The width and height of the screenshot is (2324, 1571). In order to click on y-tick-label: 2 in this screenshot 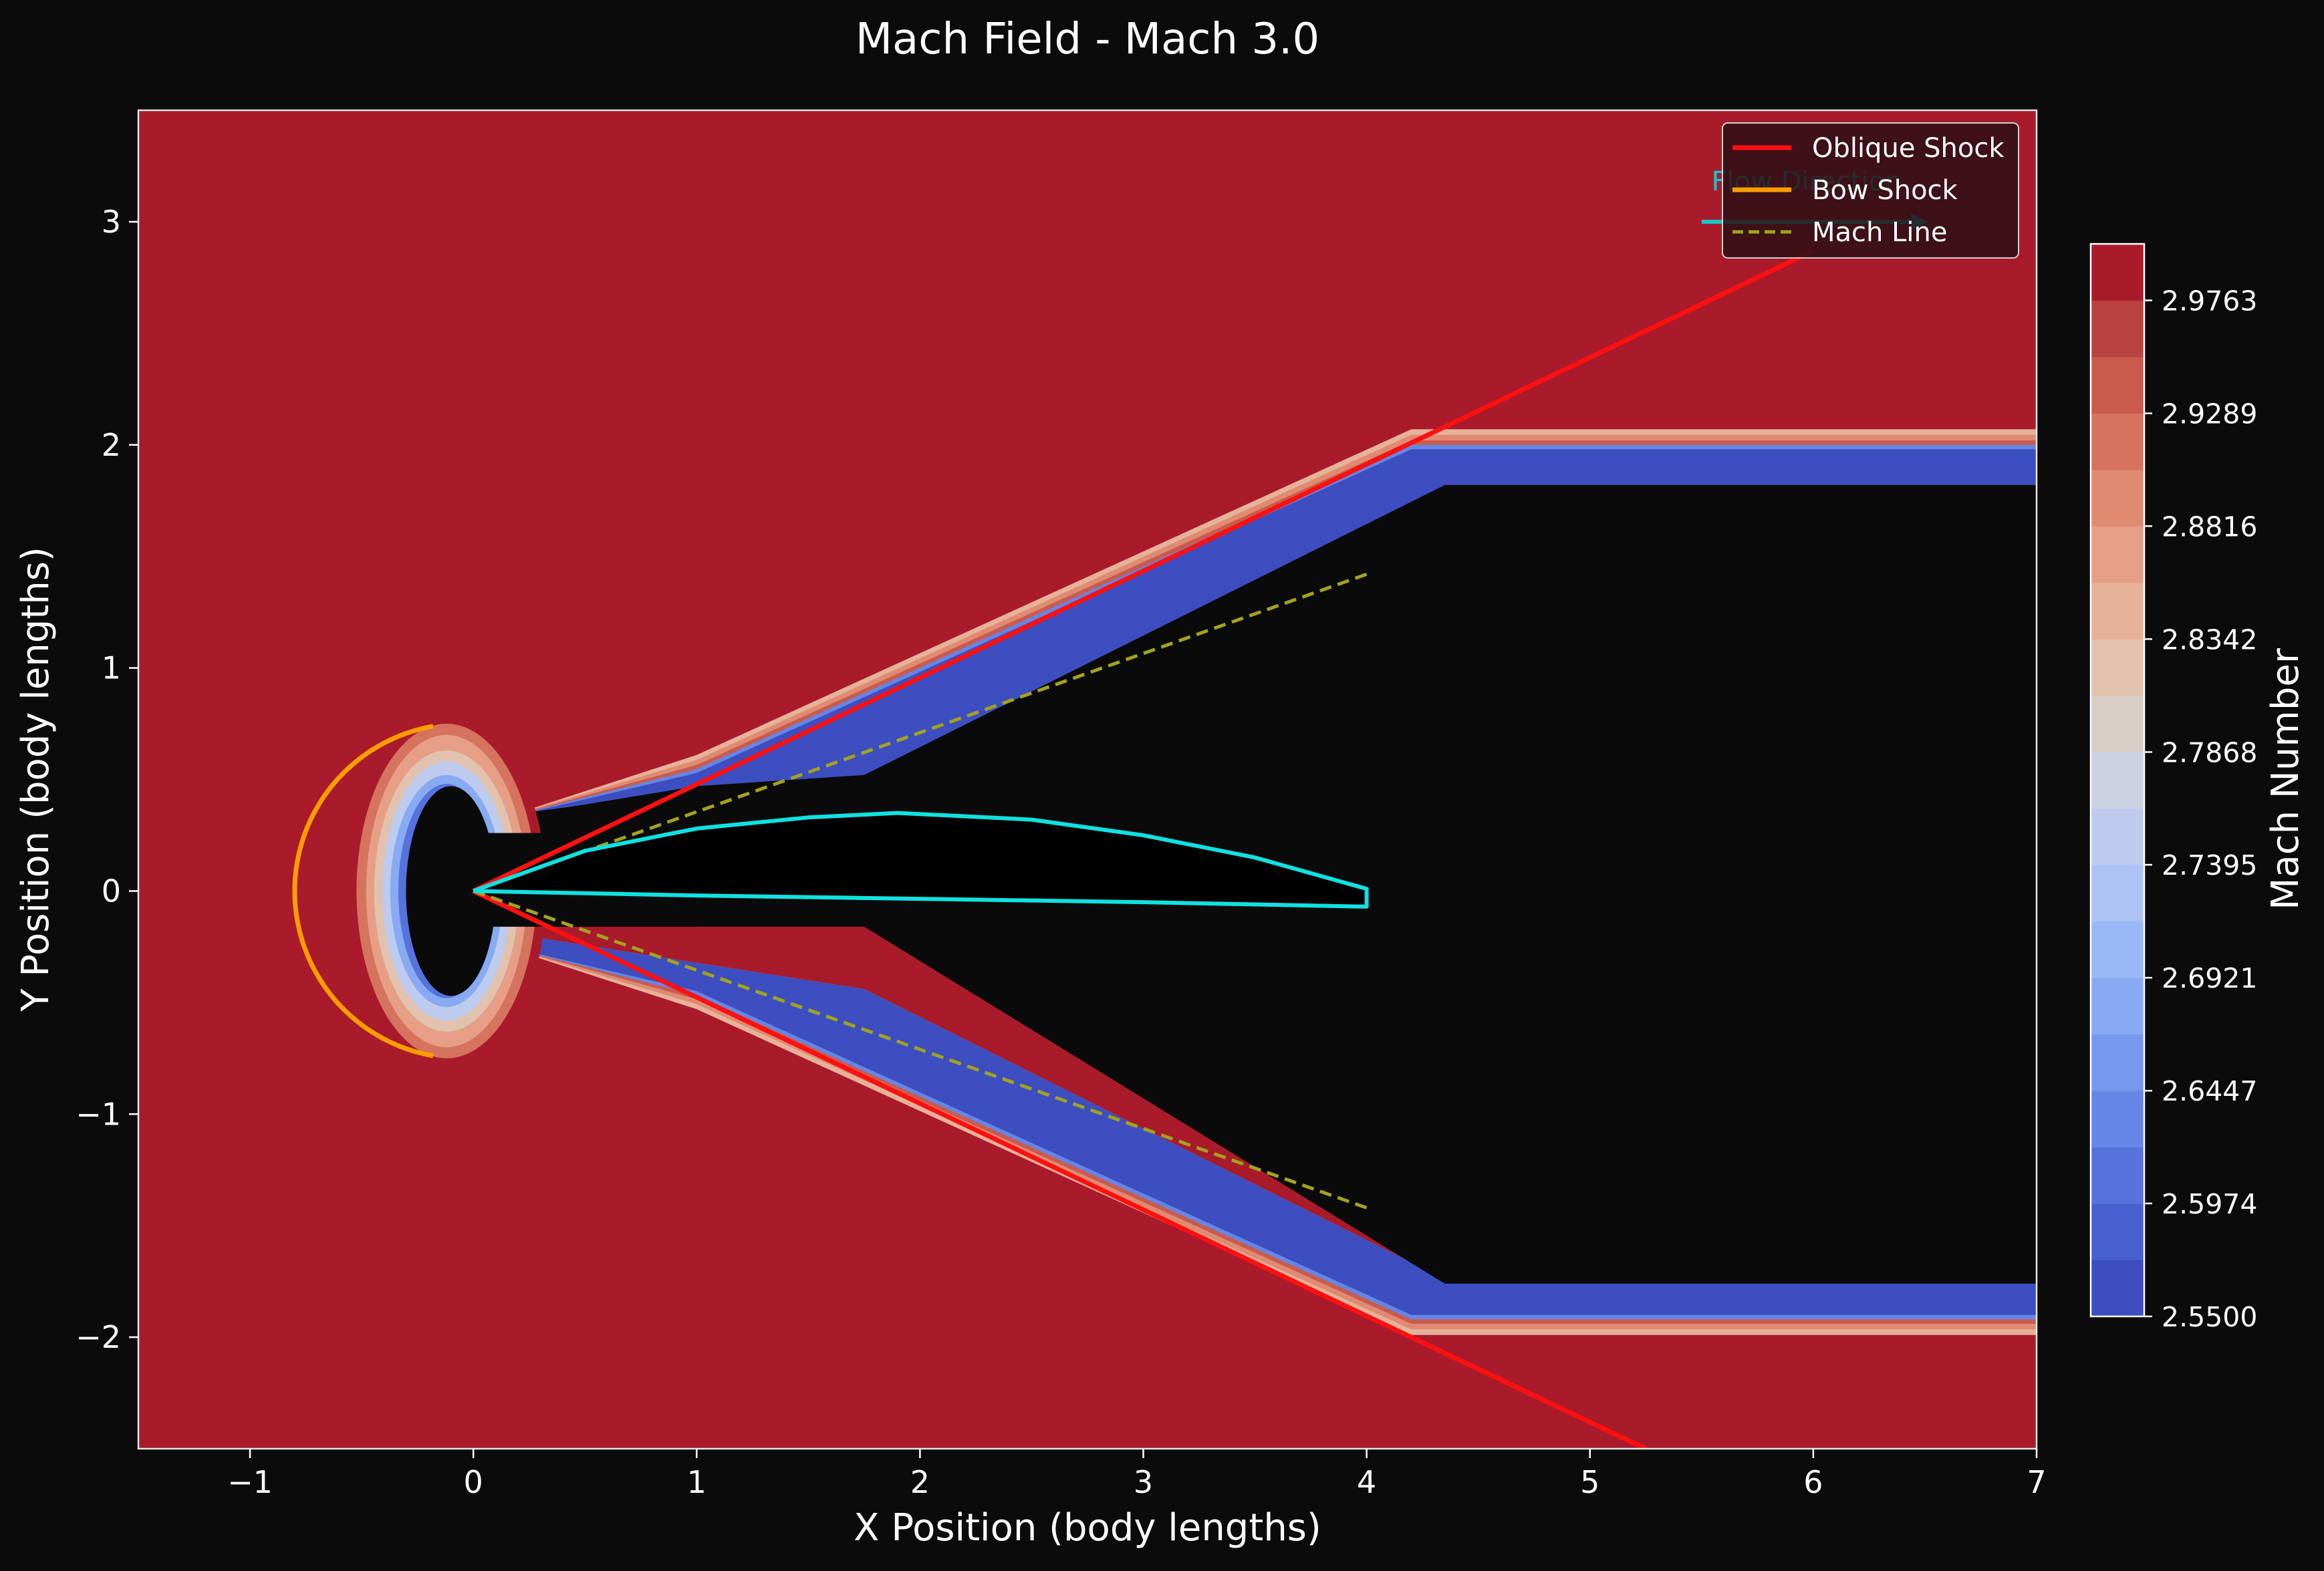, I will do `click(111, 445)`.